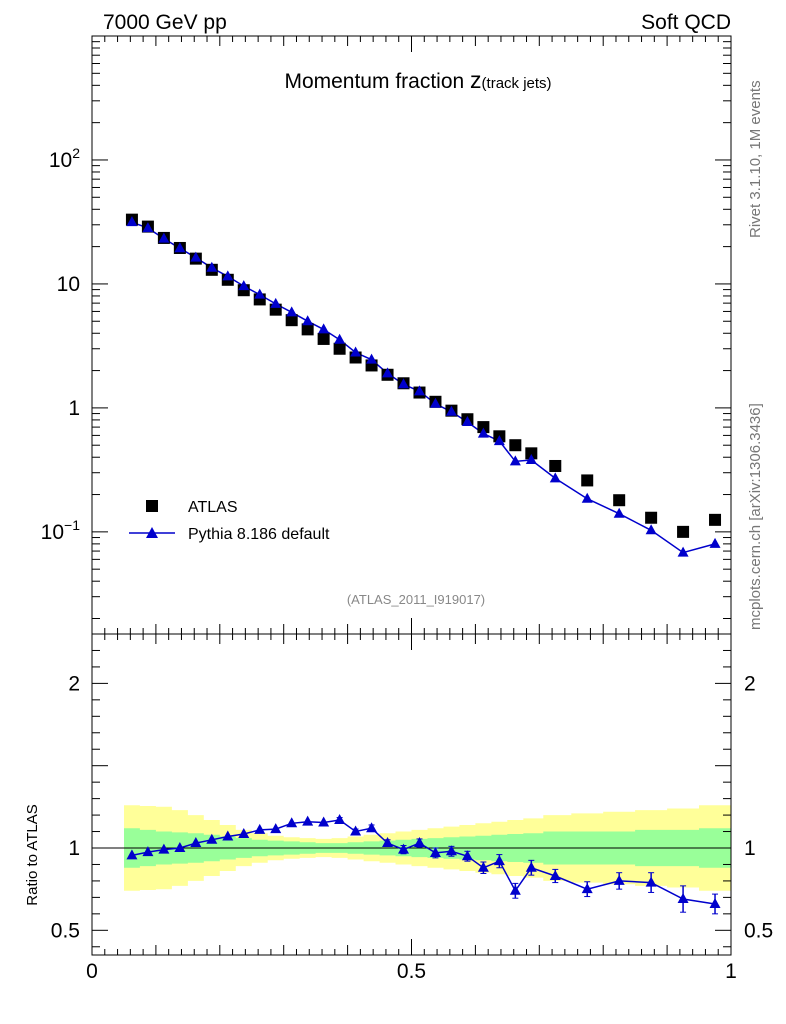 The width and height of the screenshot is (786, 1024). I want to click on y-tick-exponent: 2, so click(76, 153).